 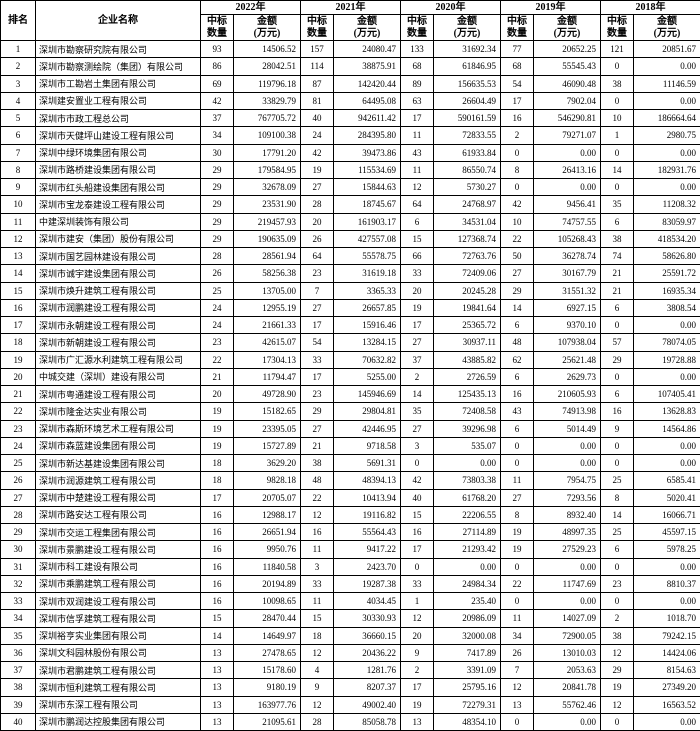 I want to click on rank-cell: 6, so click(x=18, y=135).